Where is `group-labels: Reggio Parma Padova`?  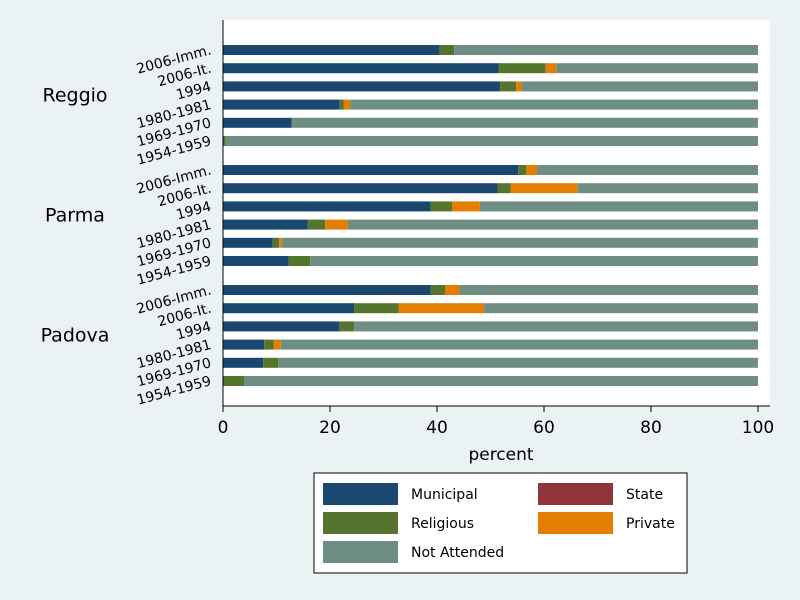 group-labels: Reggio Parma Padova is located at coordinates (75, 216).